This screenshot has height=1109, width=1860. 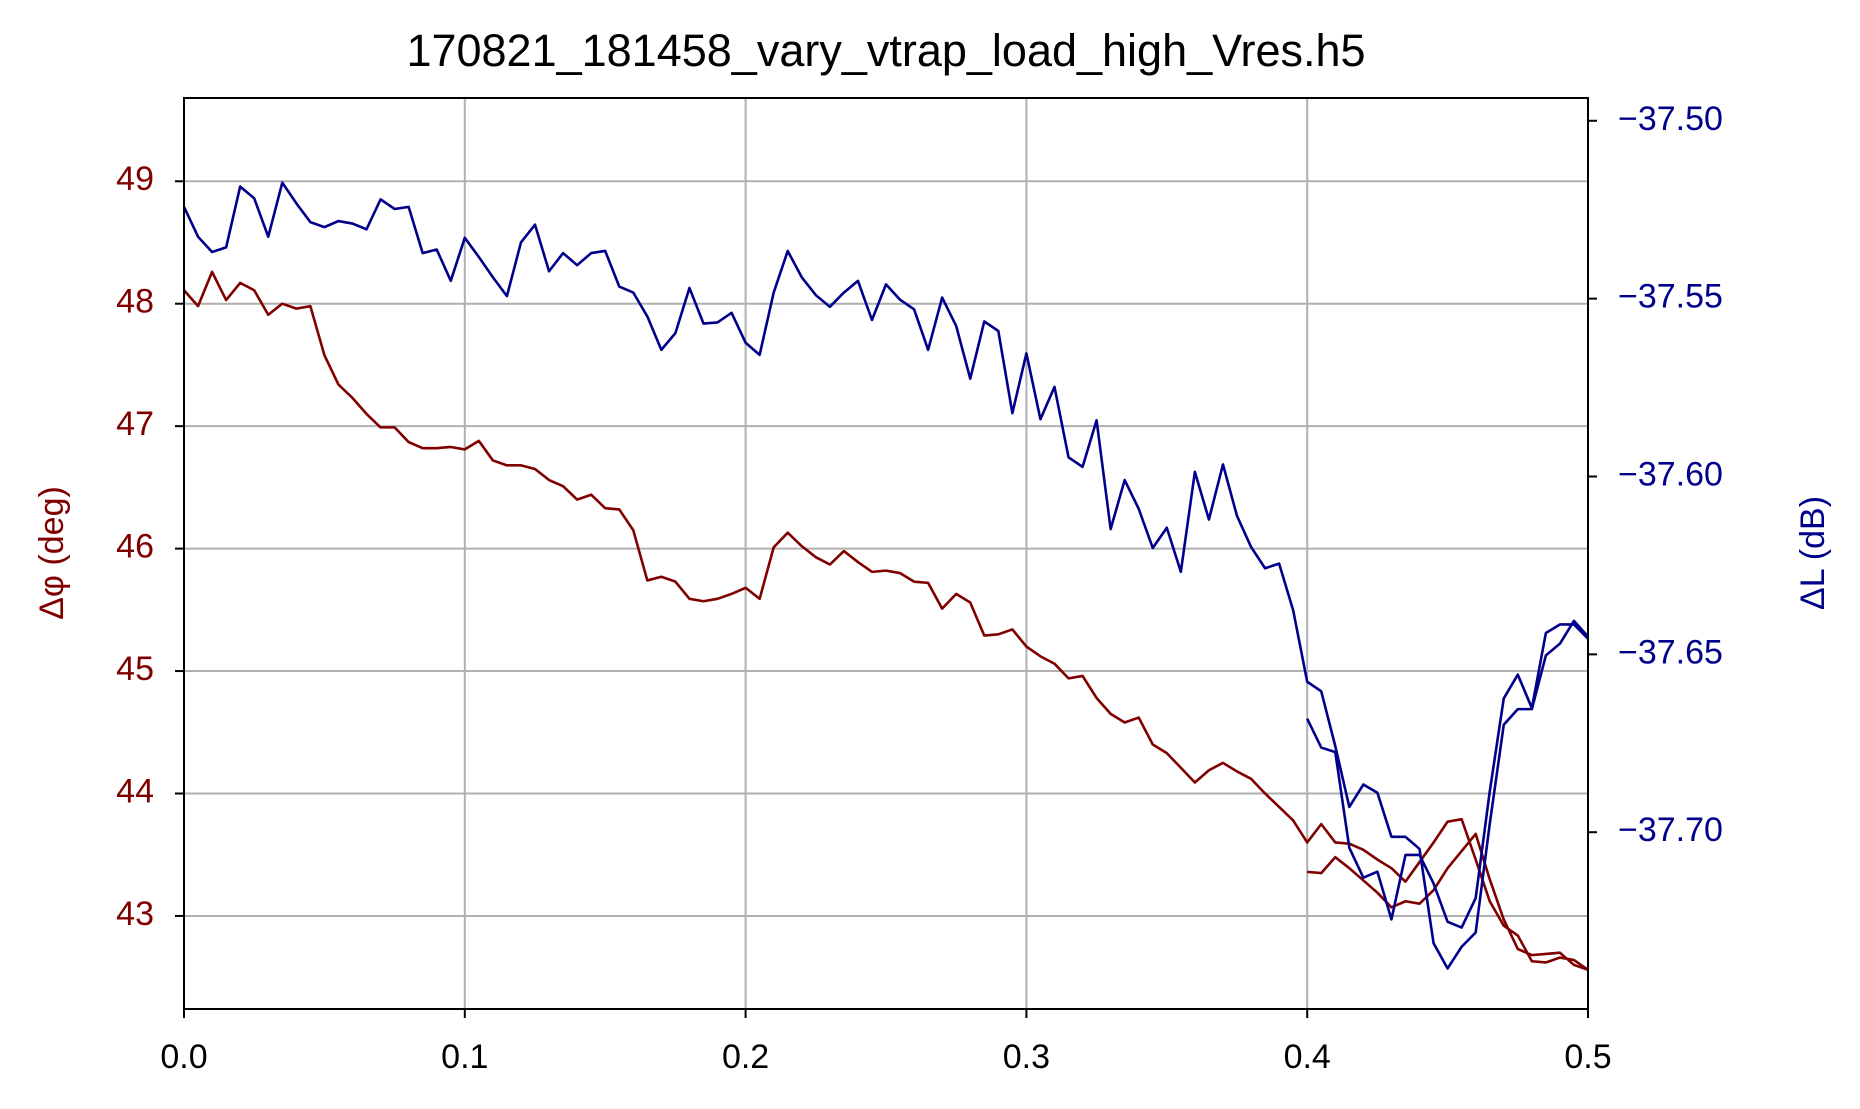 I want to click on y-tick-label: 46, so click(x=135, y=547).